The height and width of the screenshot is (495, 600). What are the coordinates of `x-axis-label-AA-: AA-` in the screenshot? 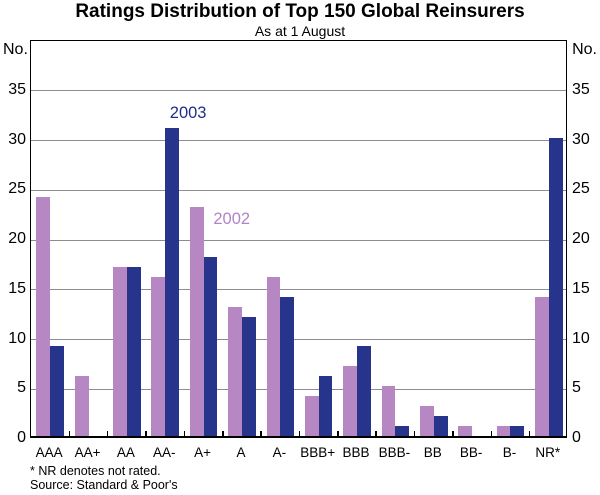 It's located at (164, 452).